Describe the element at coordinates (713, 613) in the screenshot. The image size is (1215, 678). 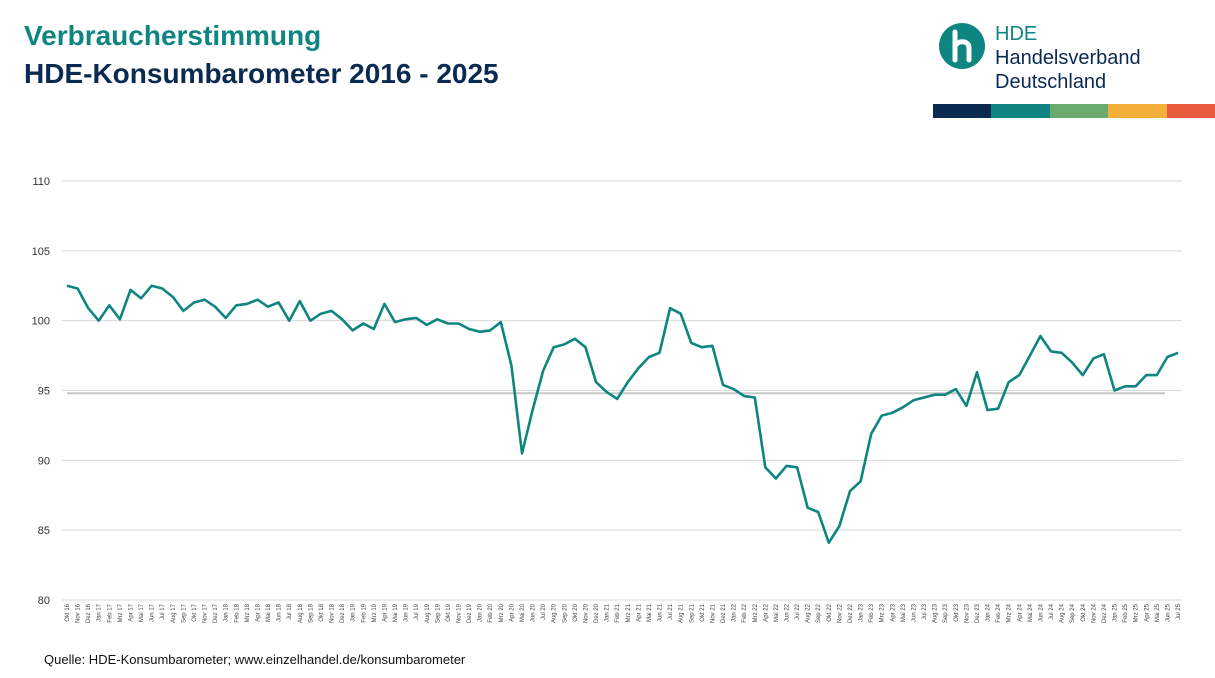
I see `x-tick-label: Nov 21` at that location.